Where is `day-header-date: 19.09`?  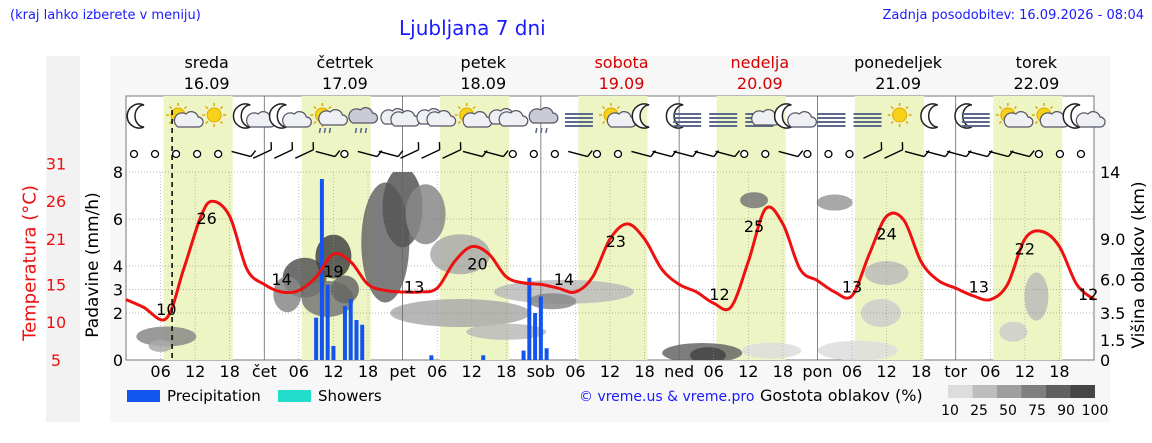
day-header-date: 19.09 is located at coordinates (622, 83).